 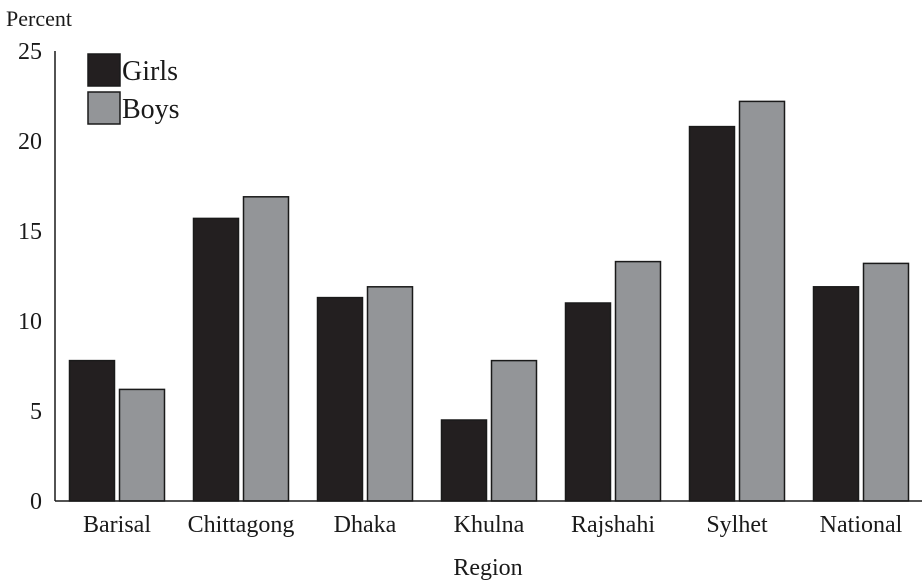 What do you see at coordinates (216, 359) in the screenshot?
I see `bar-girls-chittagong` at bounding box center [216, 359].